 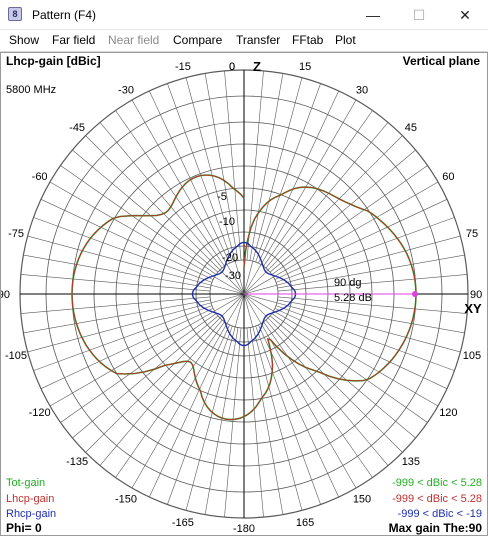 What do you see at coordinates (436, 528) in the screenshot?
I see `footer-max-gain: Max gain The:90` at bounding box center [436, 528].